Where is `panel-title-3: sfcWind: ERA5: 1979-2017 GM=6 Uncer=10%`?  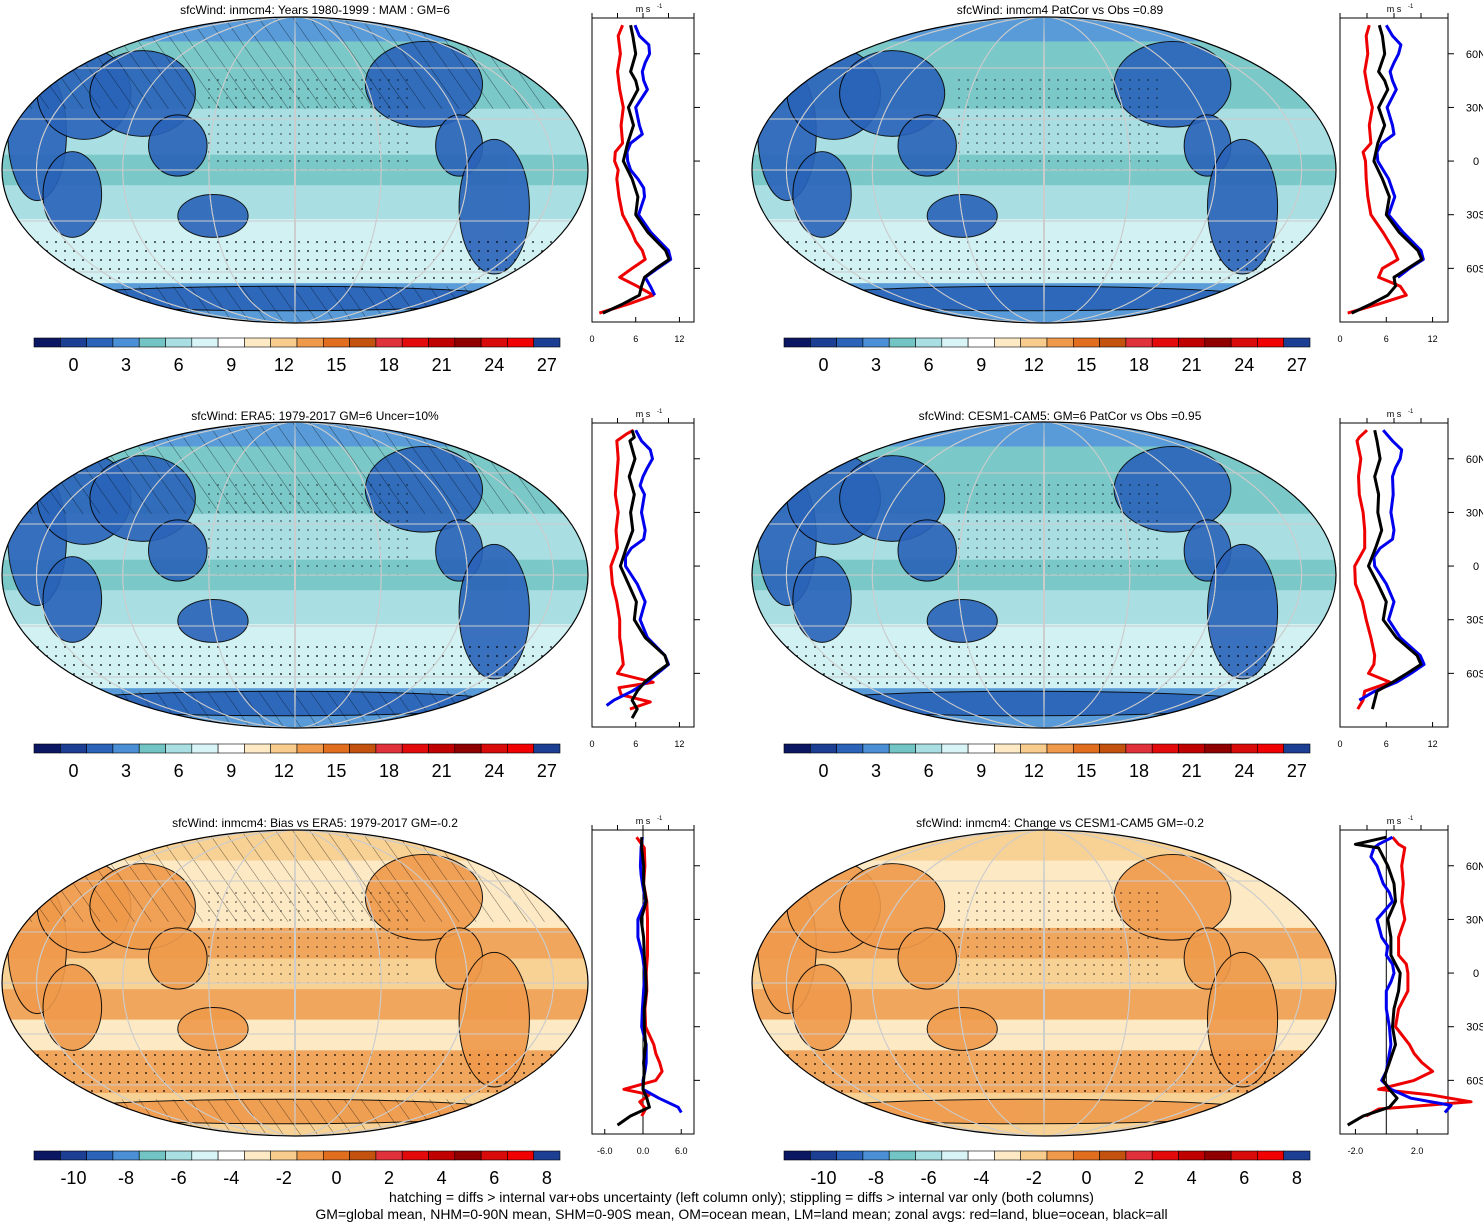 panel-title-3: sfcWind: ERA5: 1979-2017 GM=6 Uncer=10% is located at coordinates (315, 416).